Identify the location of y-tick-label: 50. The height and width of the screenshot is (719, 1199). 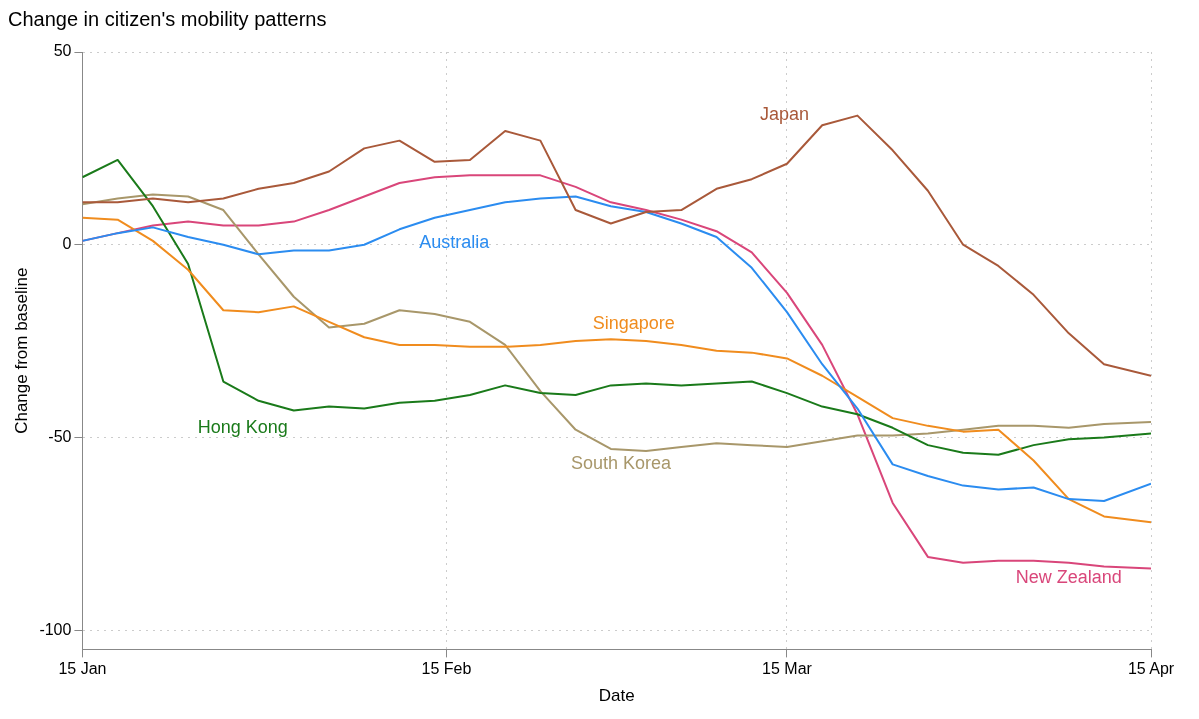
(62, 51).